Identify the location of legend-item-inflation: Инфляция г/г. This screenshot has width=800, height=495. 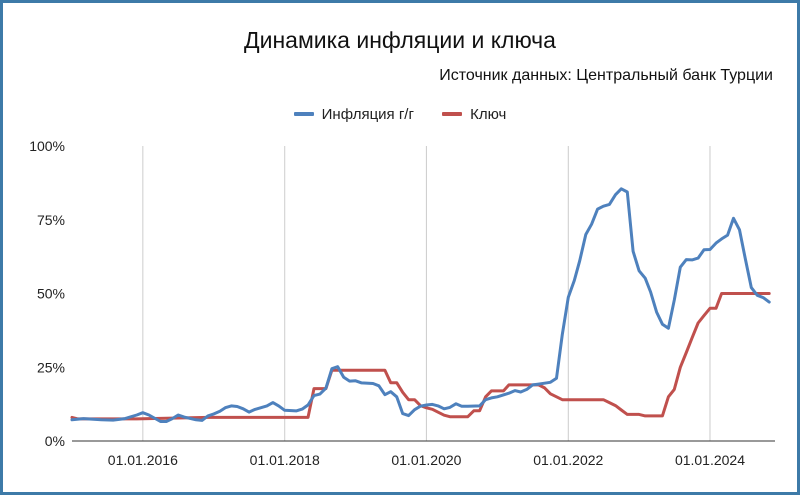
(353, 114).